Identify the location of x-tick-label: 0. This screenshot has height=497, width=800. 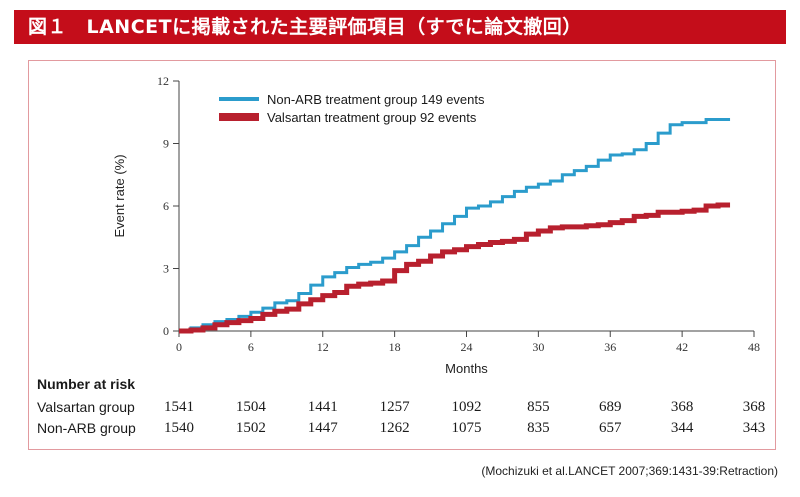
(179, 347).